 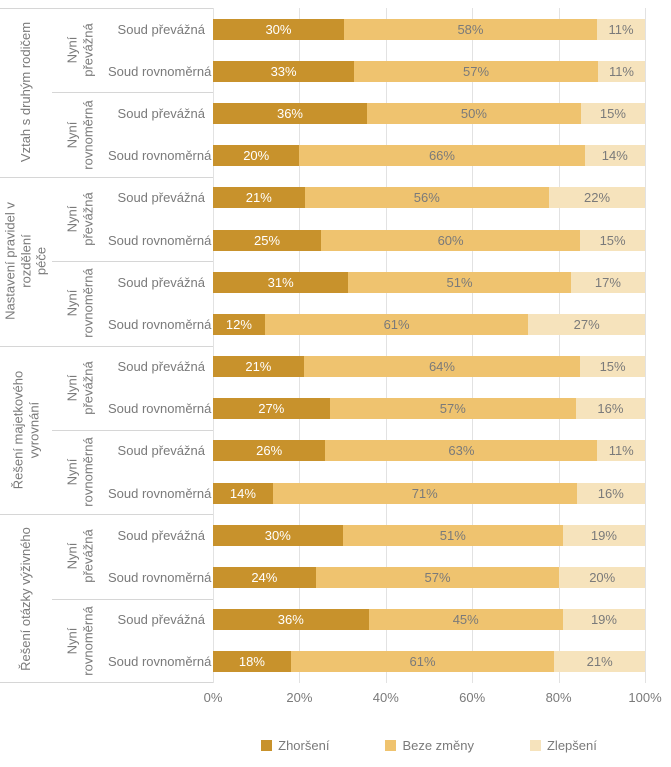 I want to click on bar-value-label: 21%, so click(x=258, y=198).